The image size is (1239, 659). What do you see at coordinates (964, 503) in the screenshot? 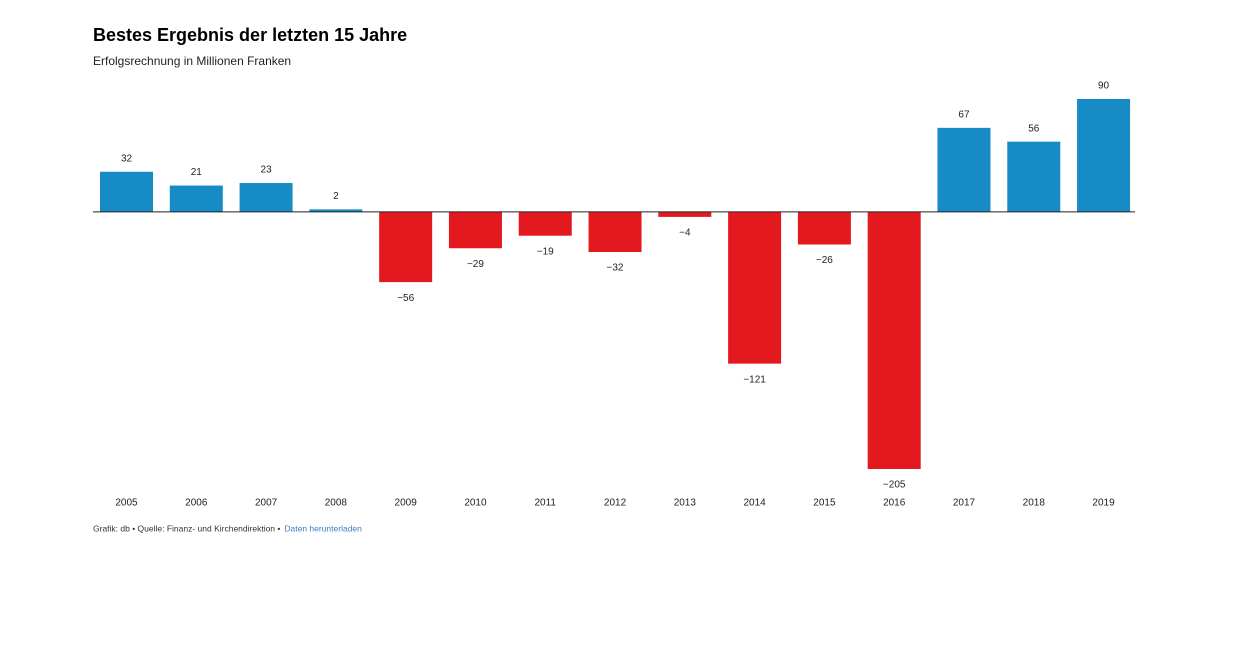
I see `x-tick-label: 2017` at bounding box center [964, 503].